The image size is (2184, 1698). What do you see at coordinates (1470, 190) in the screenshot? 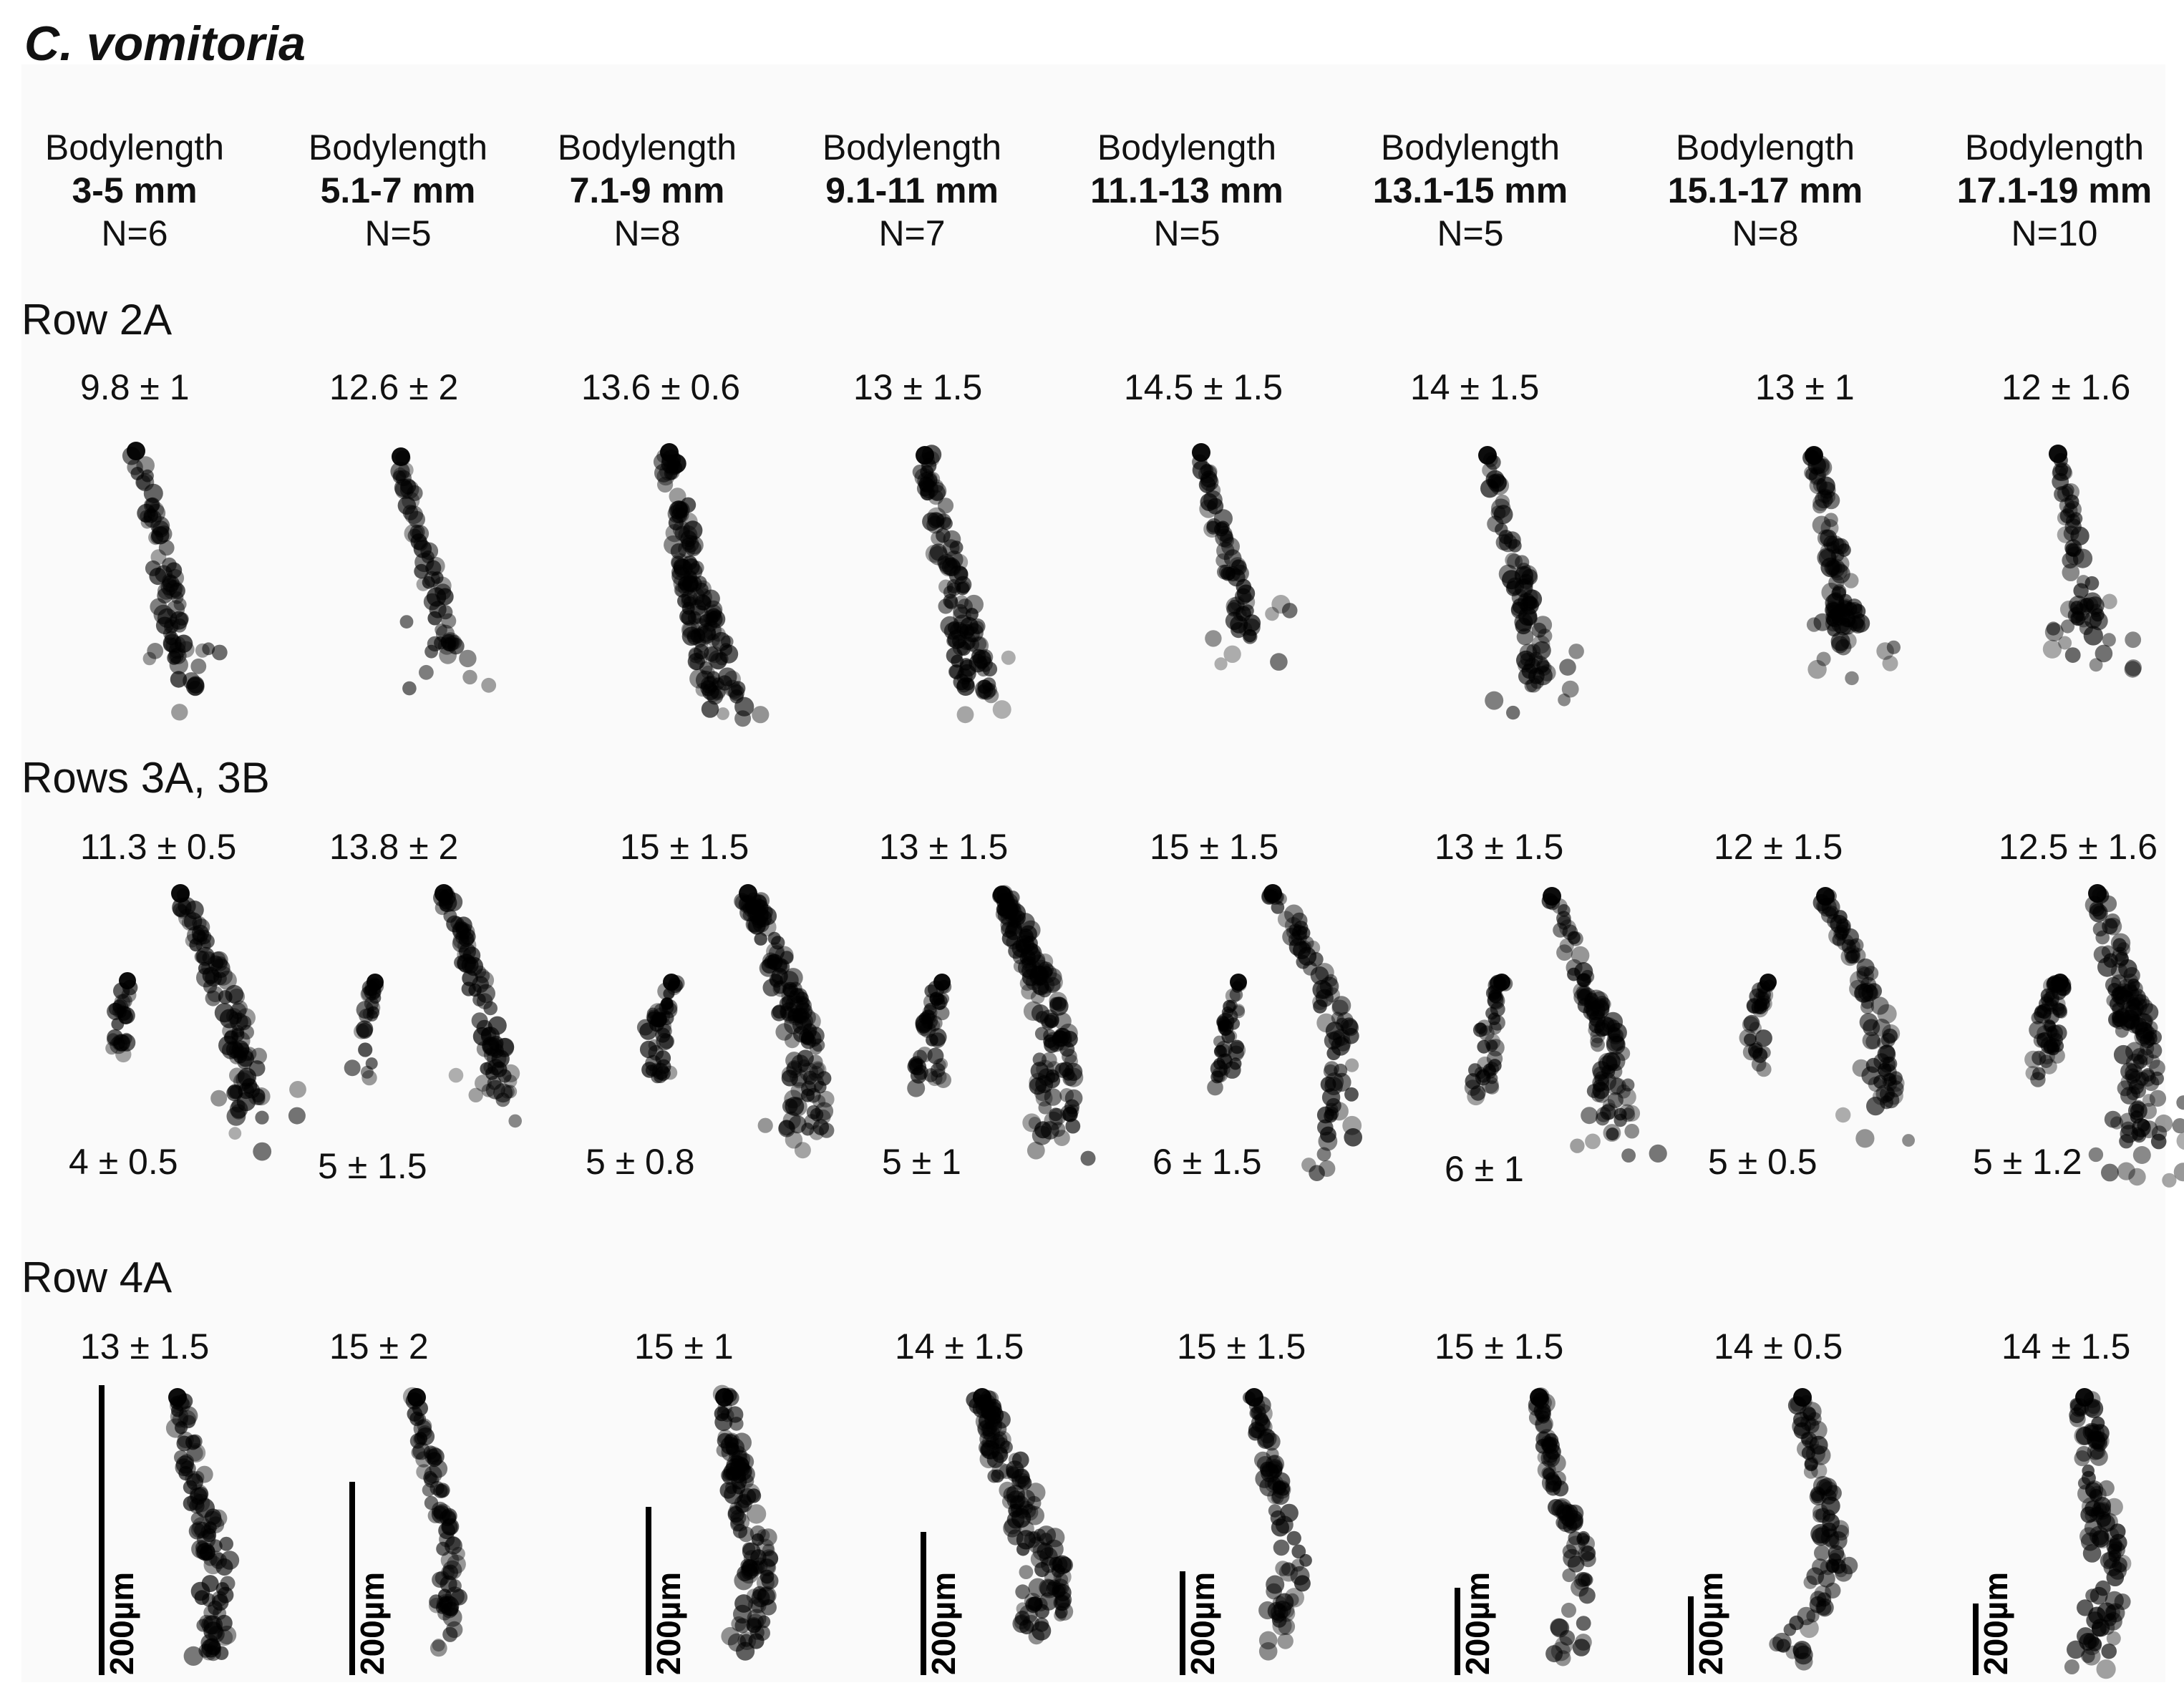
I see `column-header: Bodylength 13.1-15 mm N=5` at bounding box center [1470, 190].